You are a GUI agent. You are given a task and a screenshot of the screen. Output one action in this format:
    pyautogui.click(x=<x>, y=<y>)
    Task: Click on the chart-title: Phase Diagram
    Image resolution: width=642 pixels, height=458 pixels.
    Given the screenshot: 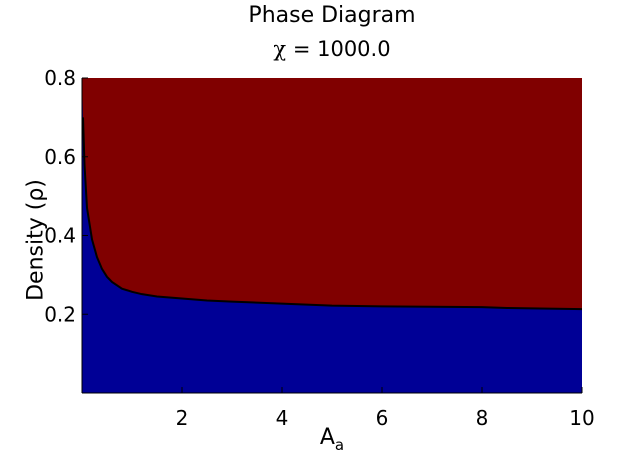 What is the action you would take?
    pyautogui.click(x=332, y=15)
    